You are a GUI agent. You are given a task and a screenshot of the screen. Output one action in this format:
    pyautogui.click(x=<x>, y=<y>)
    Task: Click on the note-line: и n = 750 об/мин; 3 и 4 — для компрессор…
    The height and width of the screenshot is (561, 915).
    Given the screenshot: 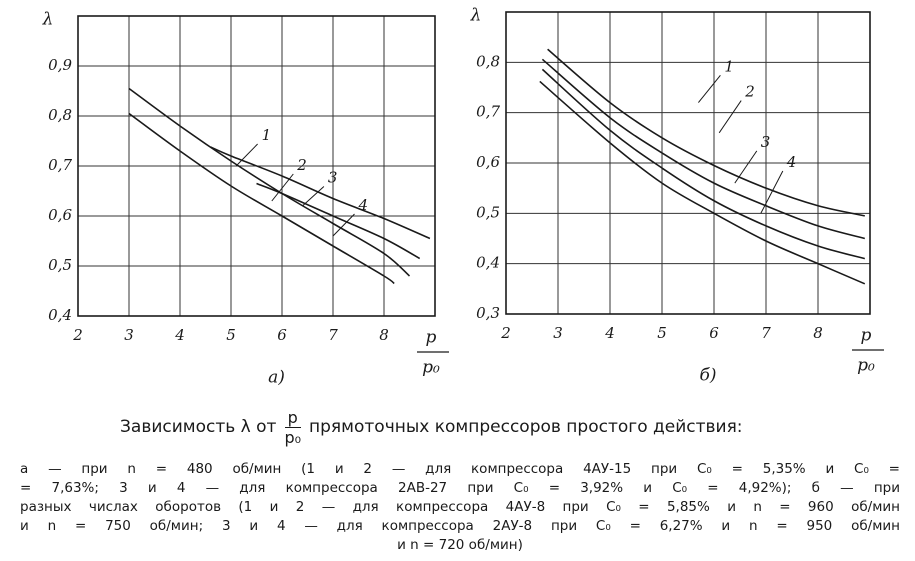 What is the action you would take?
    pyautogui.click(x=460, y=526)
    